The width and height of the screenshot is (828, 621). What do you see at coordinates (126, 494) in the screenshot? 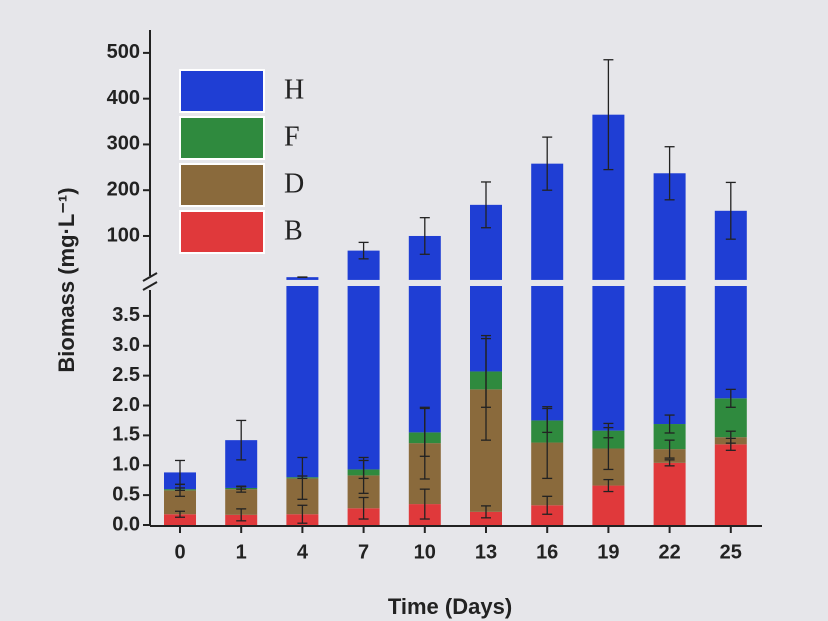
I see `y-tick-label: 0.5` at bounding box center [126, 494].